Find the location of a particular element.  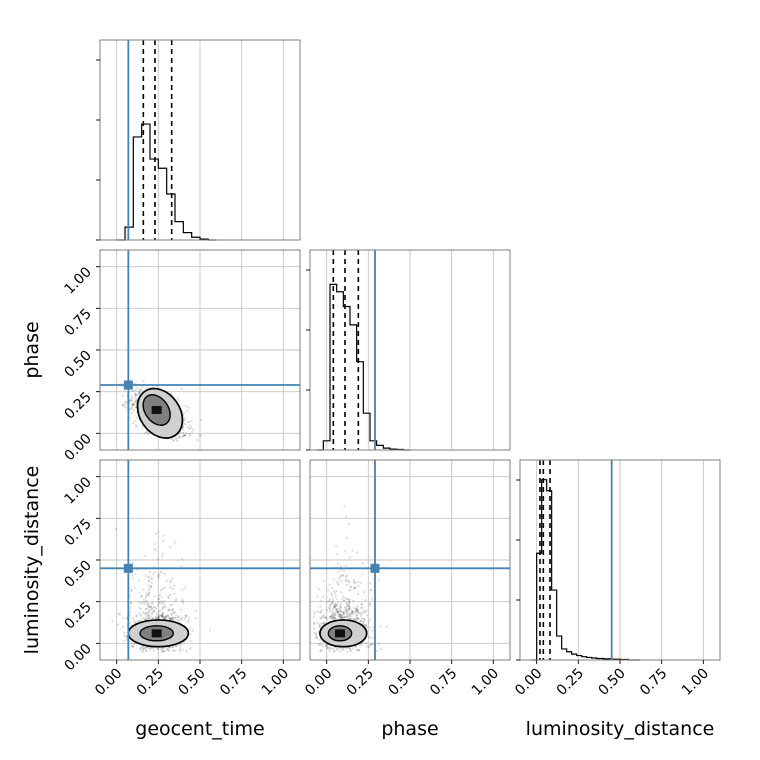

density-layer is located at coordinates (249, 516).